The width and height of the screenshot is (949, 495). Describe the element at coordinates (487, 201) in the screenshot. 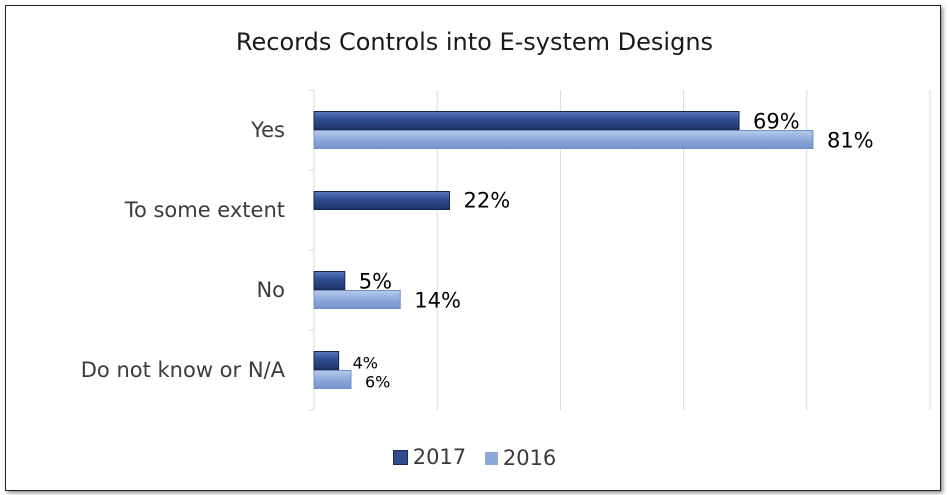

I see `data-label-2017-1: 22%` at that location.